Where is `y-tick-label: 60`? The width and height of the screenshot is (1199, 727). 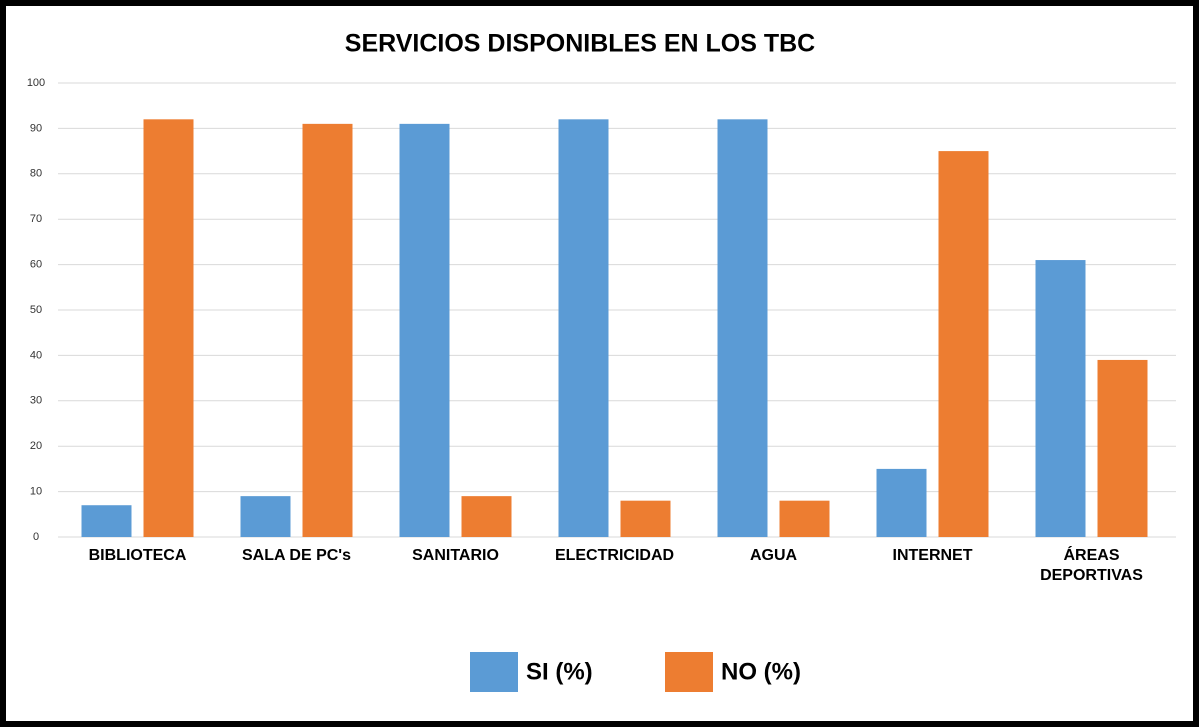
y-tick-label: 60 is located at coordinates (36, 265).